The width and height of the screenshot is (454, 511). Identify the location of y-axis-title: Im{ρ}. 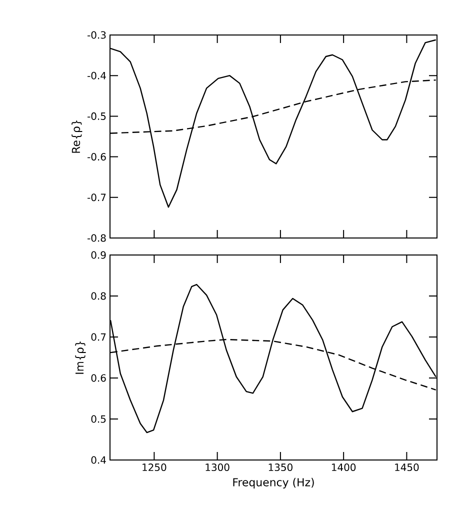
(80, 357).